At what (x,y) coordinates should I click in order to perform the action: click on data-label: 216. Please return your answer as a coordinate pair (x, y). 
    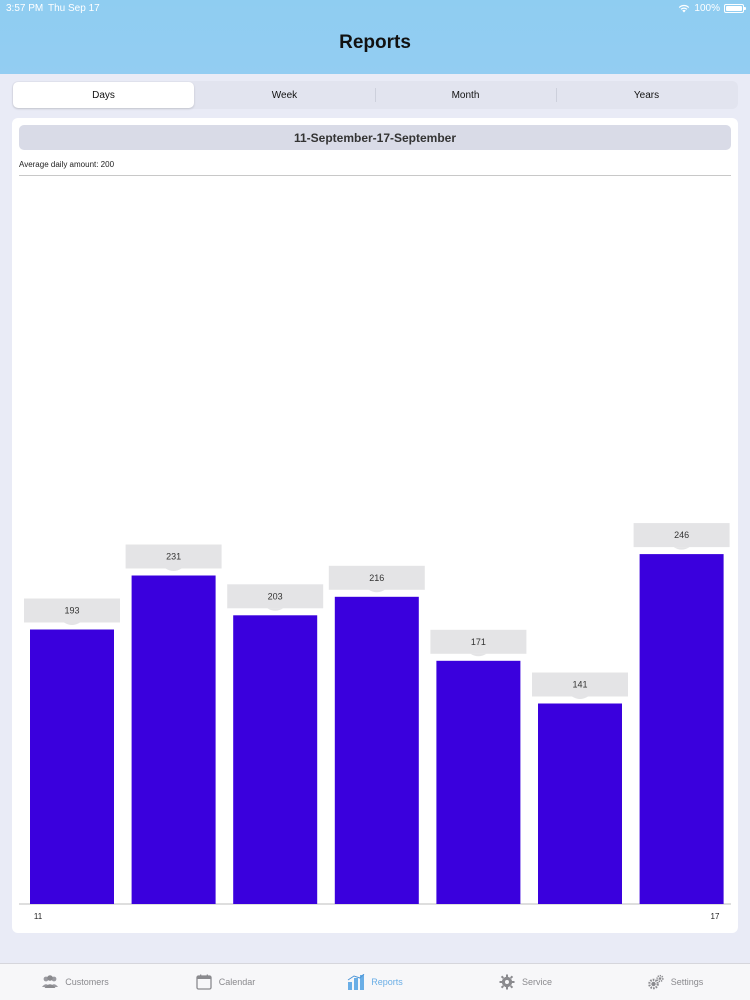
    Looking at the image, I should click on (376, 578).